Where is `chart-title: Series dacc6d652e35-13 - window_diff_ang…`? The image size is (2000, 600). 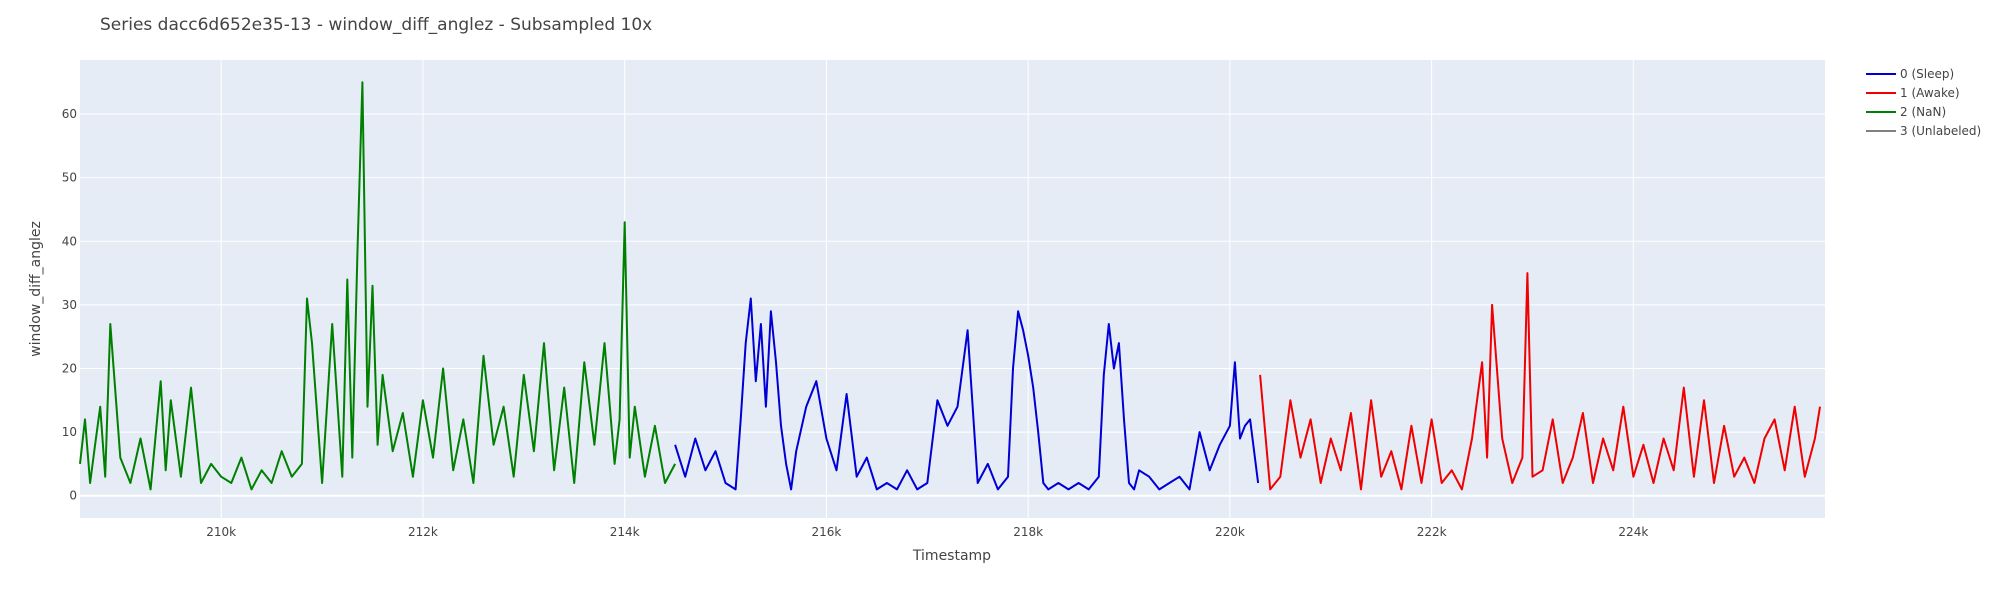
chart-title: Series dacc6d652e35-13 - window_diff_ang… is located at coordinates (376, 25).